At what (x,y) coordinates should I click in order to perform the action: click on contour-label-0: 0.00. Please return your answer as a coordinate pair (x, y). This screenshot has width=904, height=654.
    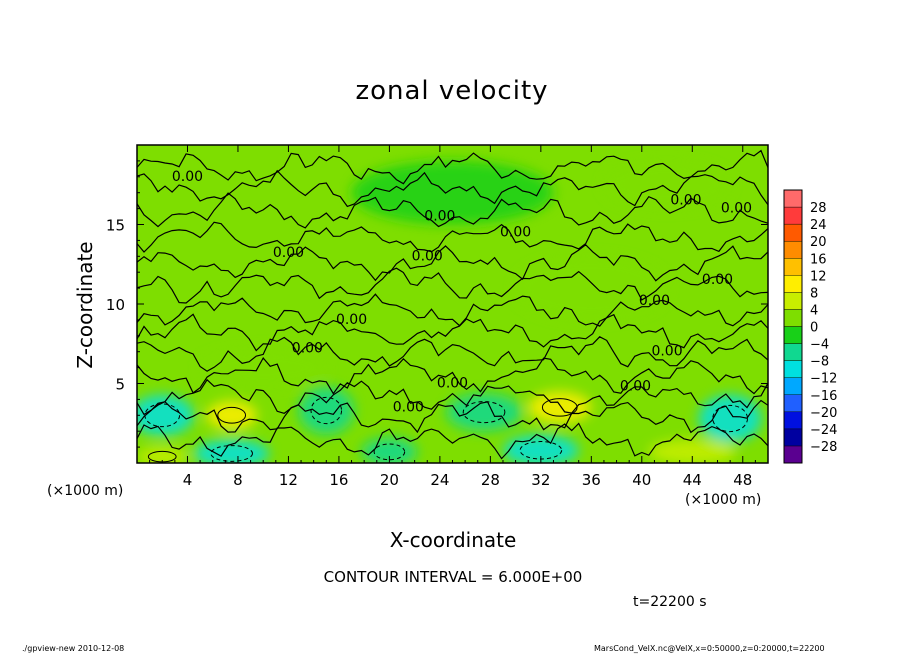
    Looking at the image, I should click on (187, 177).